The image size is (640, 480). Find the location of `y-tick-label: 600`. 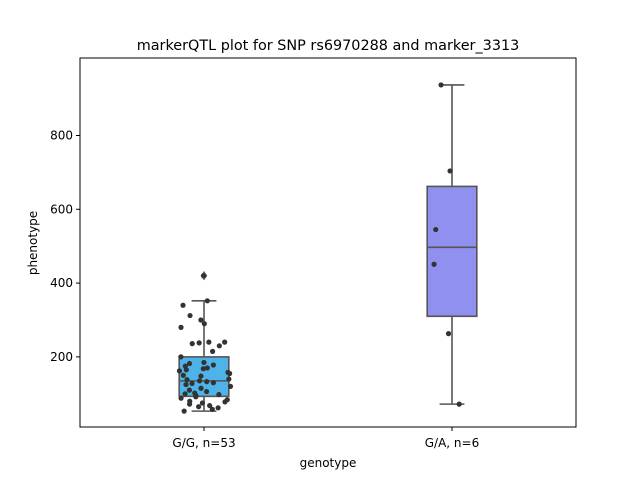

y-tick-label: 600 is located at coordinates (61, 209).